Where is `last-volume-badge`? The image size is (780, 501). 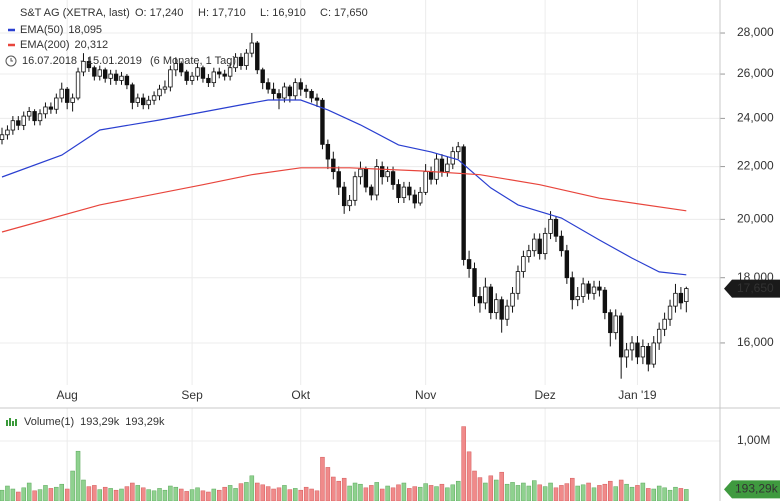 last-volume-badge is located at coordinates (752, 489).